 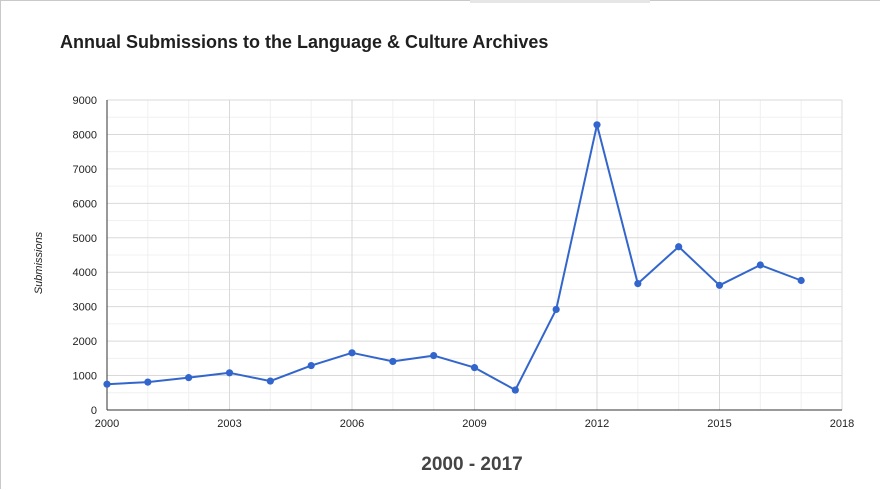 I want to click on y-tick-label: 9000, so click(x=85, y=101).